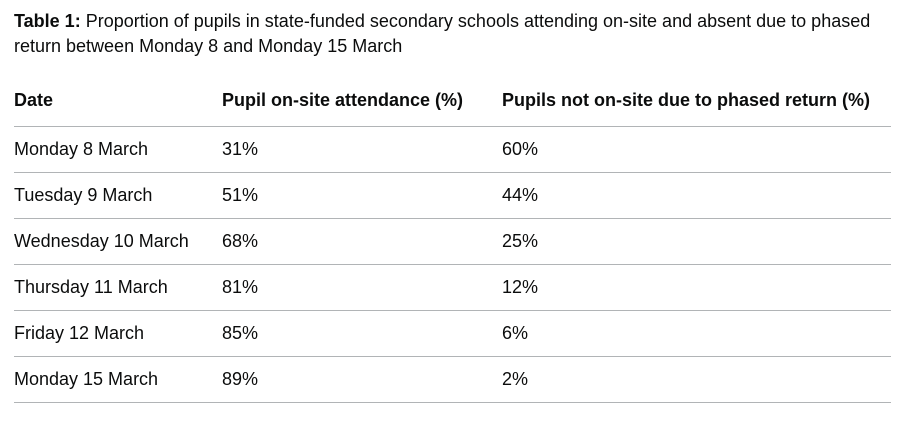 This screenshot has width=921, height=423. I want to click on cell-onsite: 31%, so click(362, 150).